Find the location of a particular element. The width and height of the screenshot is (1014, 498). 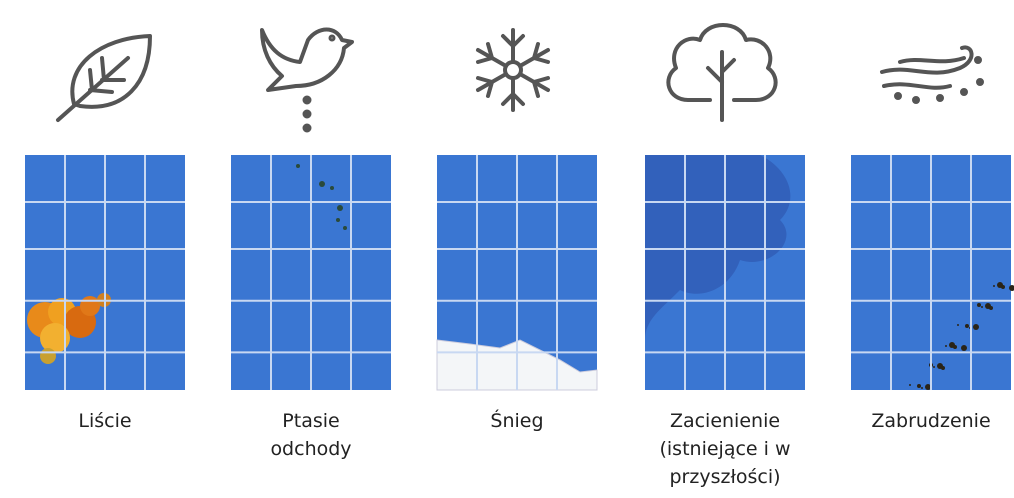

item-label: Ptasie is located at coordinates (310, 421).